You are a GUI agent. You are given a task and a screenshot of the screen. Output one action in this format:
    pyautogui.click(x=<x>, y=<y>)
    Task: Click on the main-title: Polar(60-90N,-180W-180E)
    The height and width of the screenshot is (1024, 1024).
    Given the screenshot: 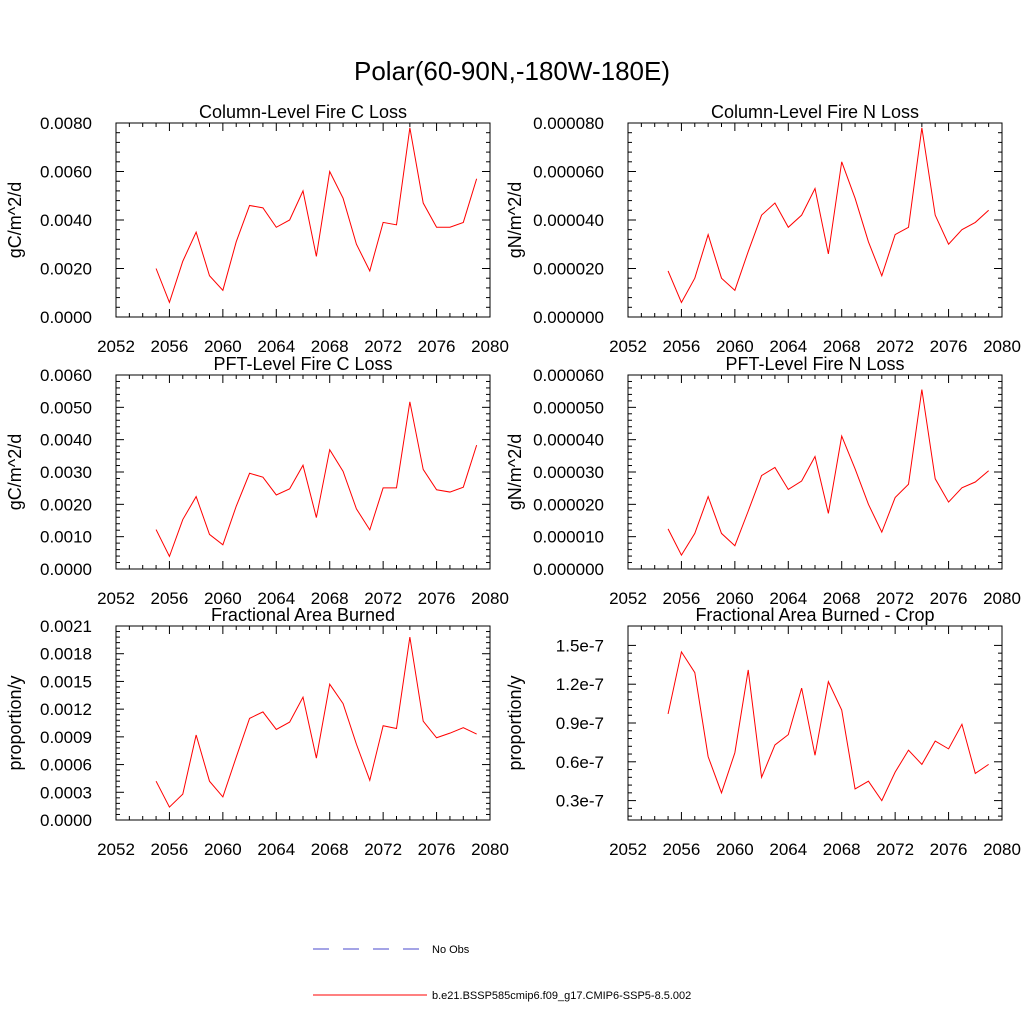 What is the action you would take?
    pyautogui.click(x=512, y=71)
    